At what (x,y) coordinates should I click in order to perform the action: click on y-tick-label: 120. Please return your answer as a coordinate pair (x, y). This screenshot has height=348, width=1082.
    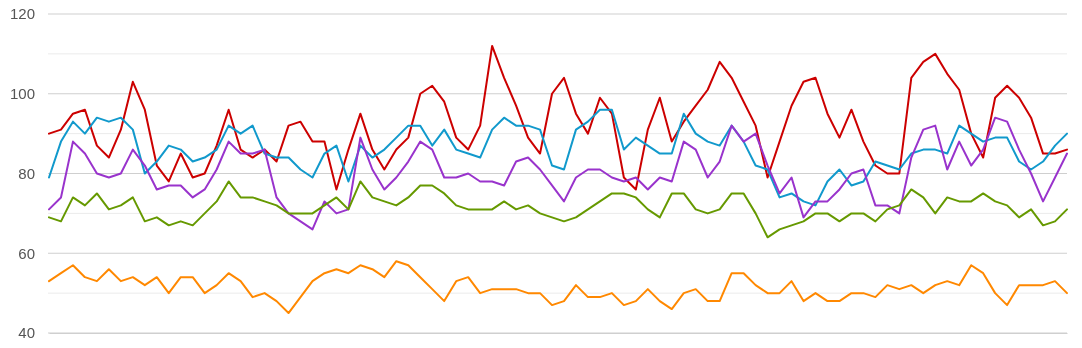
    Looking at the image, I should click on (22, 14).